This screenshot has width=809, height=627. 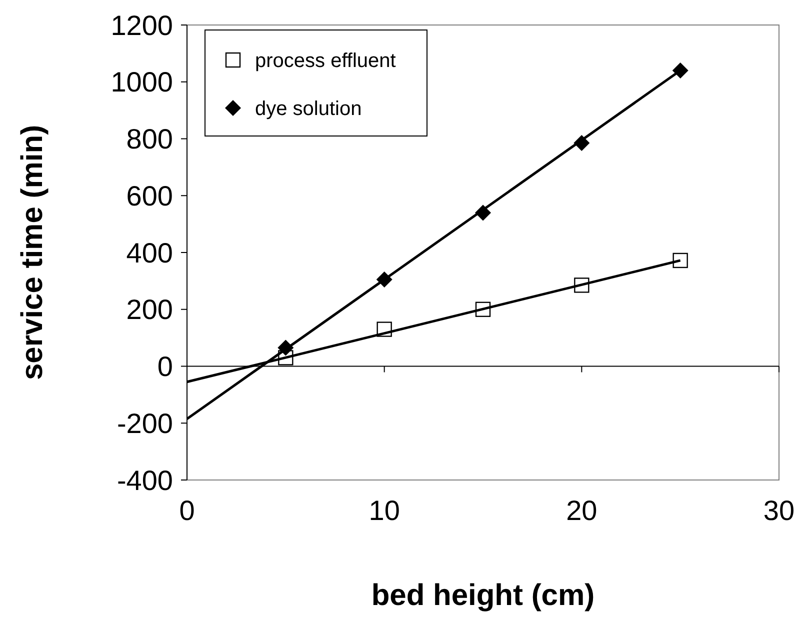 I want to click on legend-label: dye solution, so click(x=308, y=109).